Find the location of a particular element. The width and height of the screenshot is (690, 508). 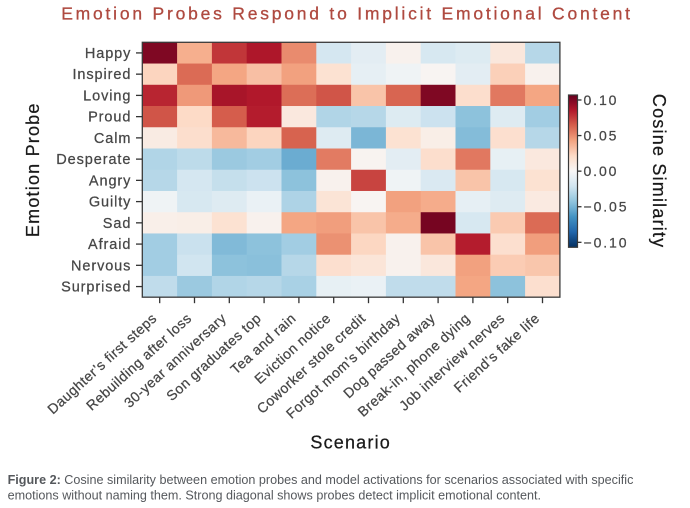

svg-text: Guilty is located at coordinates (110, 203).